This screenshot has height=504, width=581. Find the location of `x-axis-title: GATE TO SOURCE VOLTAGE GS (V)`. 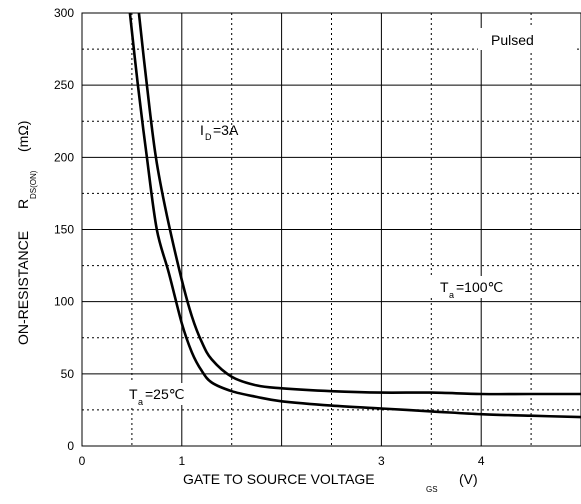

x-axis-title: GATE TO SOURCE VOLTAGE GS (V) is located at coordinates (330, 482).